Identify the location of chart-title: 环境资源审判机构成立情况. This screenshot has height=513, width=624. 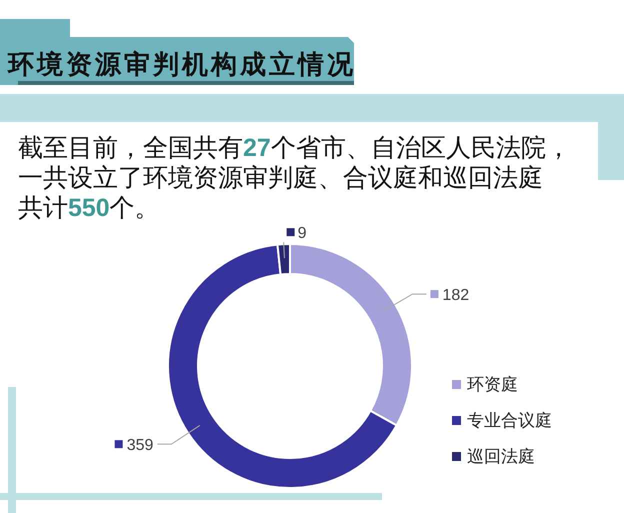
(181, 65).